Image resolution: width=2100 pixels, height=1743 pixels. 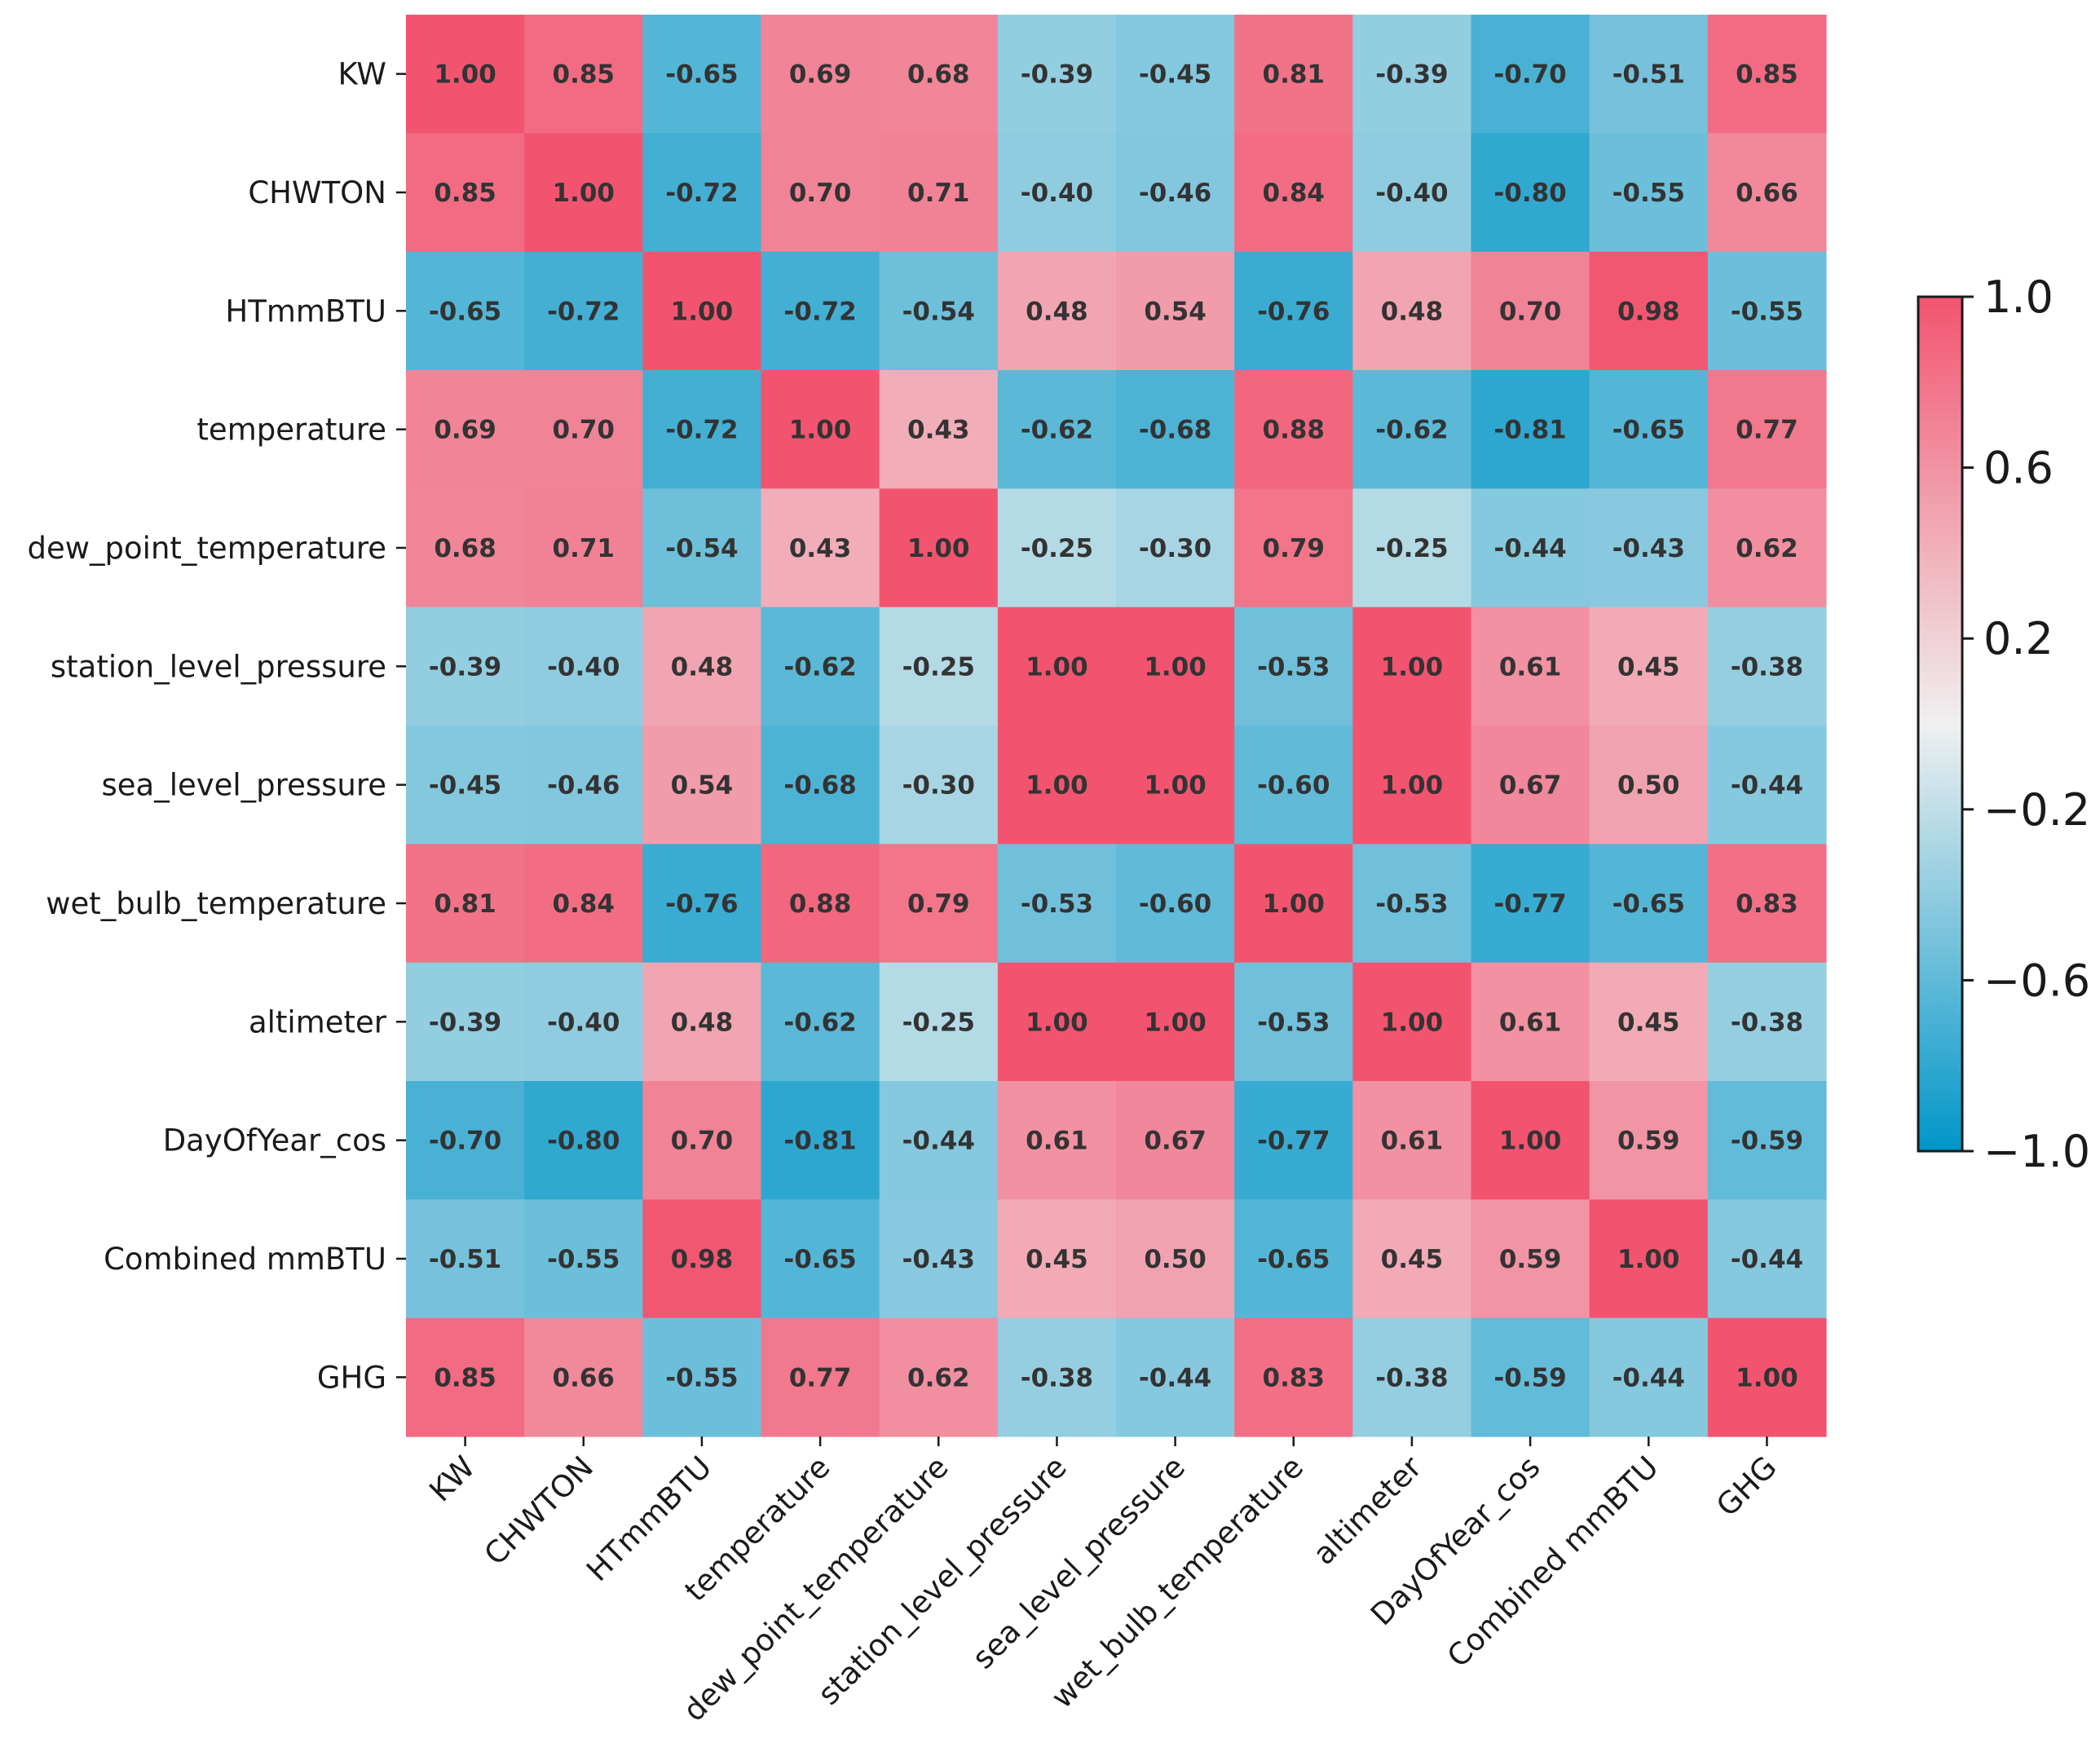 What do you see at coordinates (245, 1259) in the screenshot?
I see `y-tick-label: Combined mmBTU` at bounding box center [245, 1259].